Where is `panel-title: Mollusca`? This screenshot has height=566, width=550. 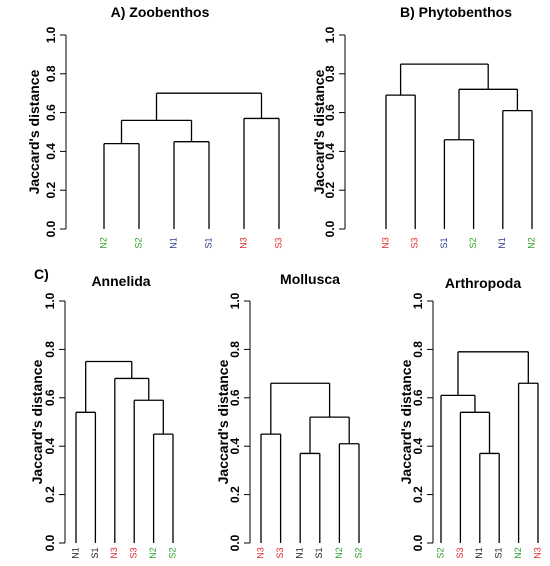 panel-title: Mollusca is located at coordinates (310, 279).